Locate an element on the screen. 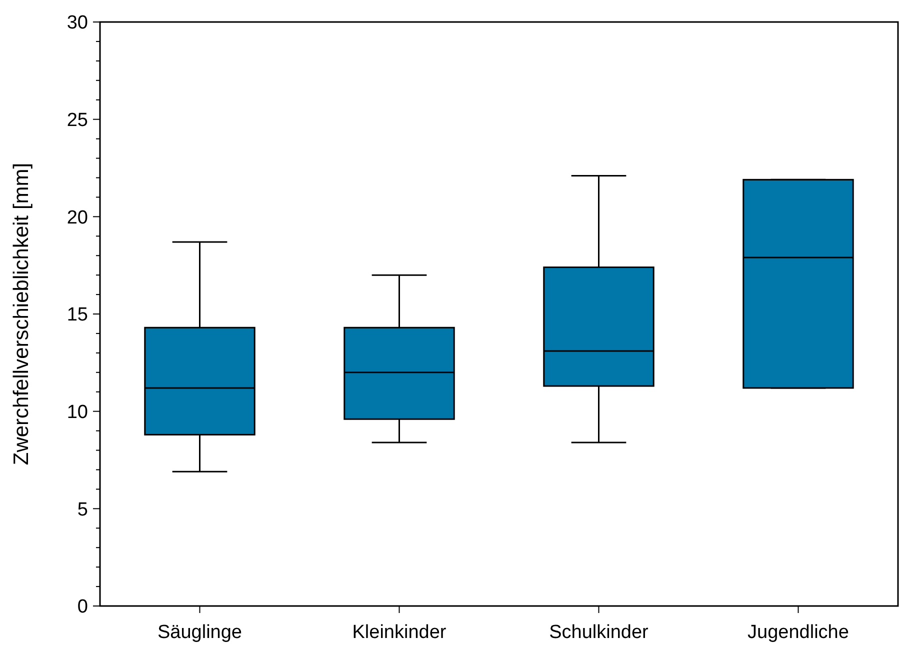  y-tick-label: 15 is located at coordinates (77, 315).